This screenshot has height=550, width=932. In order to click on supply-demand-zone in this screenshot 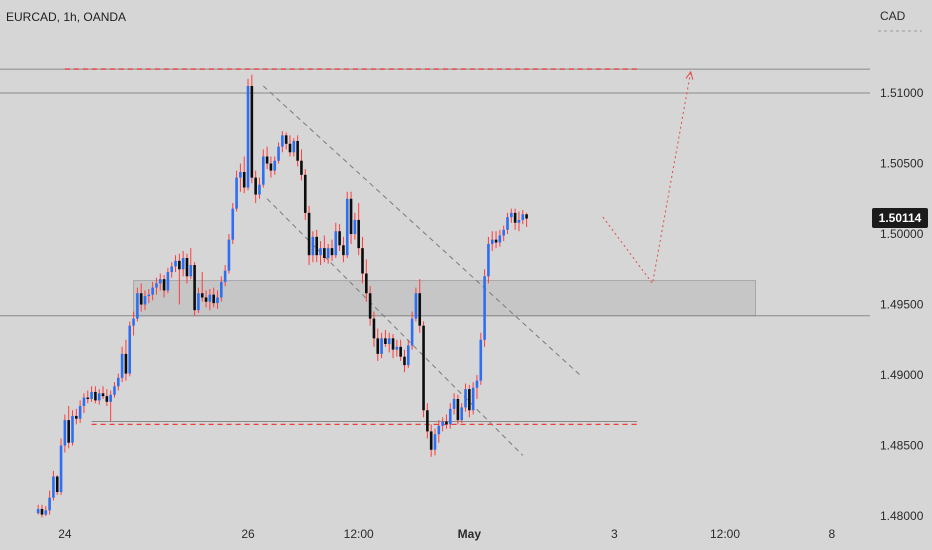, I will do `click(445, 298)`.